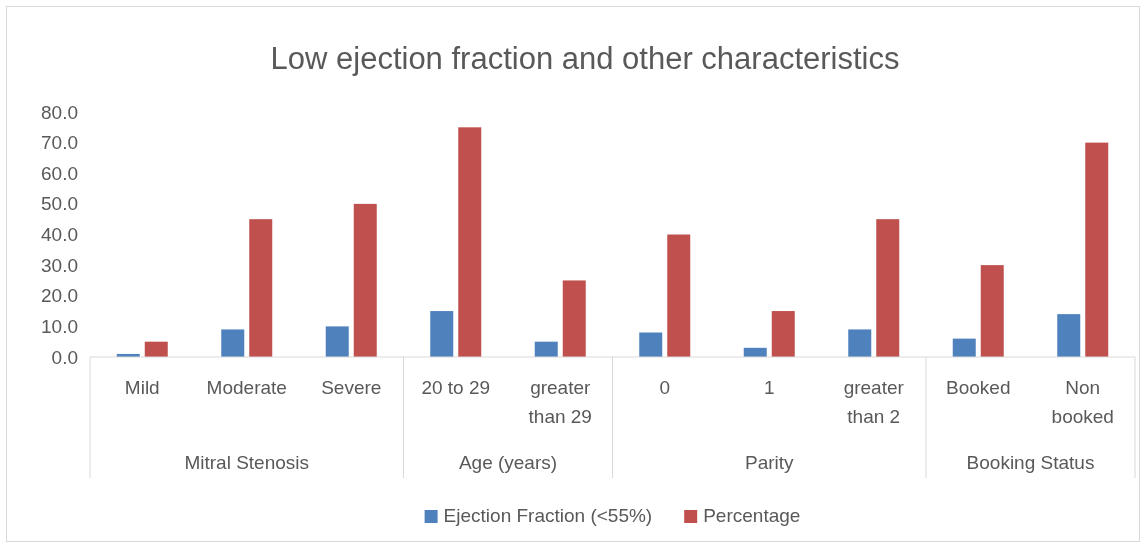 The height and width of the screenshot is (548, 1146). I want to click on y-tick-label: 0.0, so click(64, 357).